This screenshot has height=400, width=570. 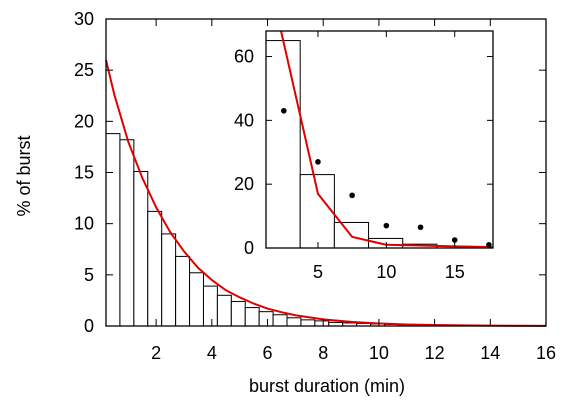 What do you see at coordinates (84, 224) in the screenshot?
I see `main-y-tick-label: 10` at bounding box center [84, 224].